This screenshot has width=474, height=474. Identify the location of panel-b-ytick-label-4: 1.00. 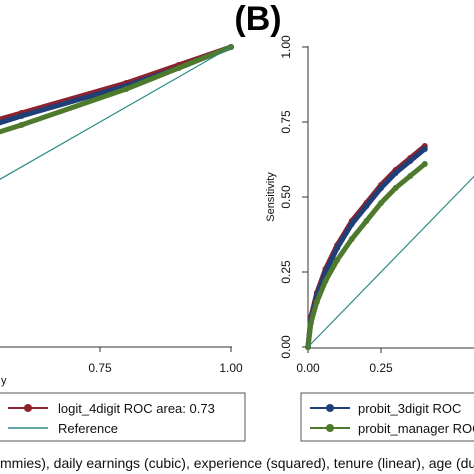
(286, 47).